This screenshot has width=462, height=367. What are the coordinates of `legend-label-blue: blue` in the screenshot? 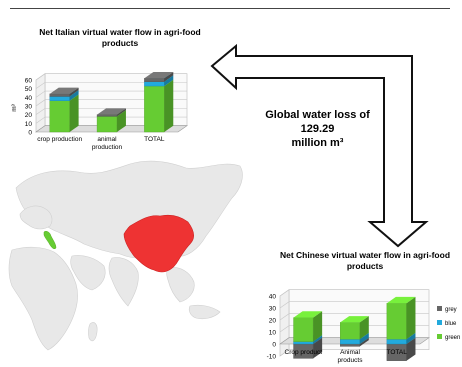 It's located at (451, 324).